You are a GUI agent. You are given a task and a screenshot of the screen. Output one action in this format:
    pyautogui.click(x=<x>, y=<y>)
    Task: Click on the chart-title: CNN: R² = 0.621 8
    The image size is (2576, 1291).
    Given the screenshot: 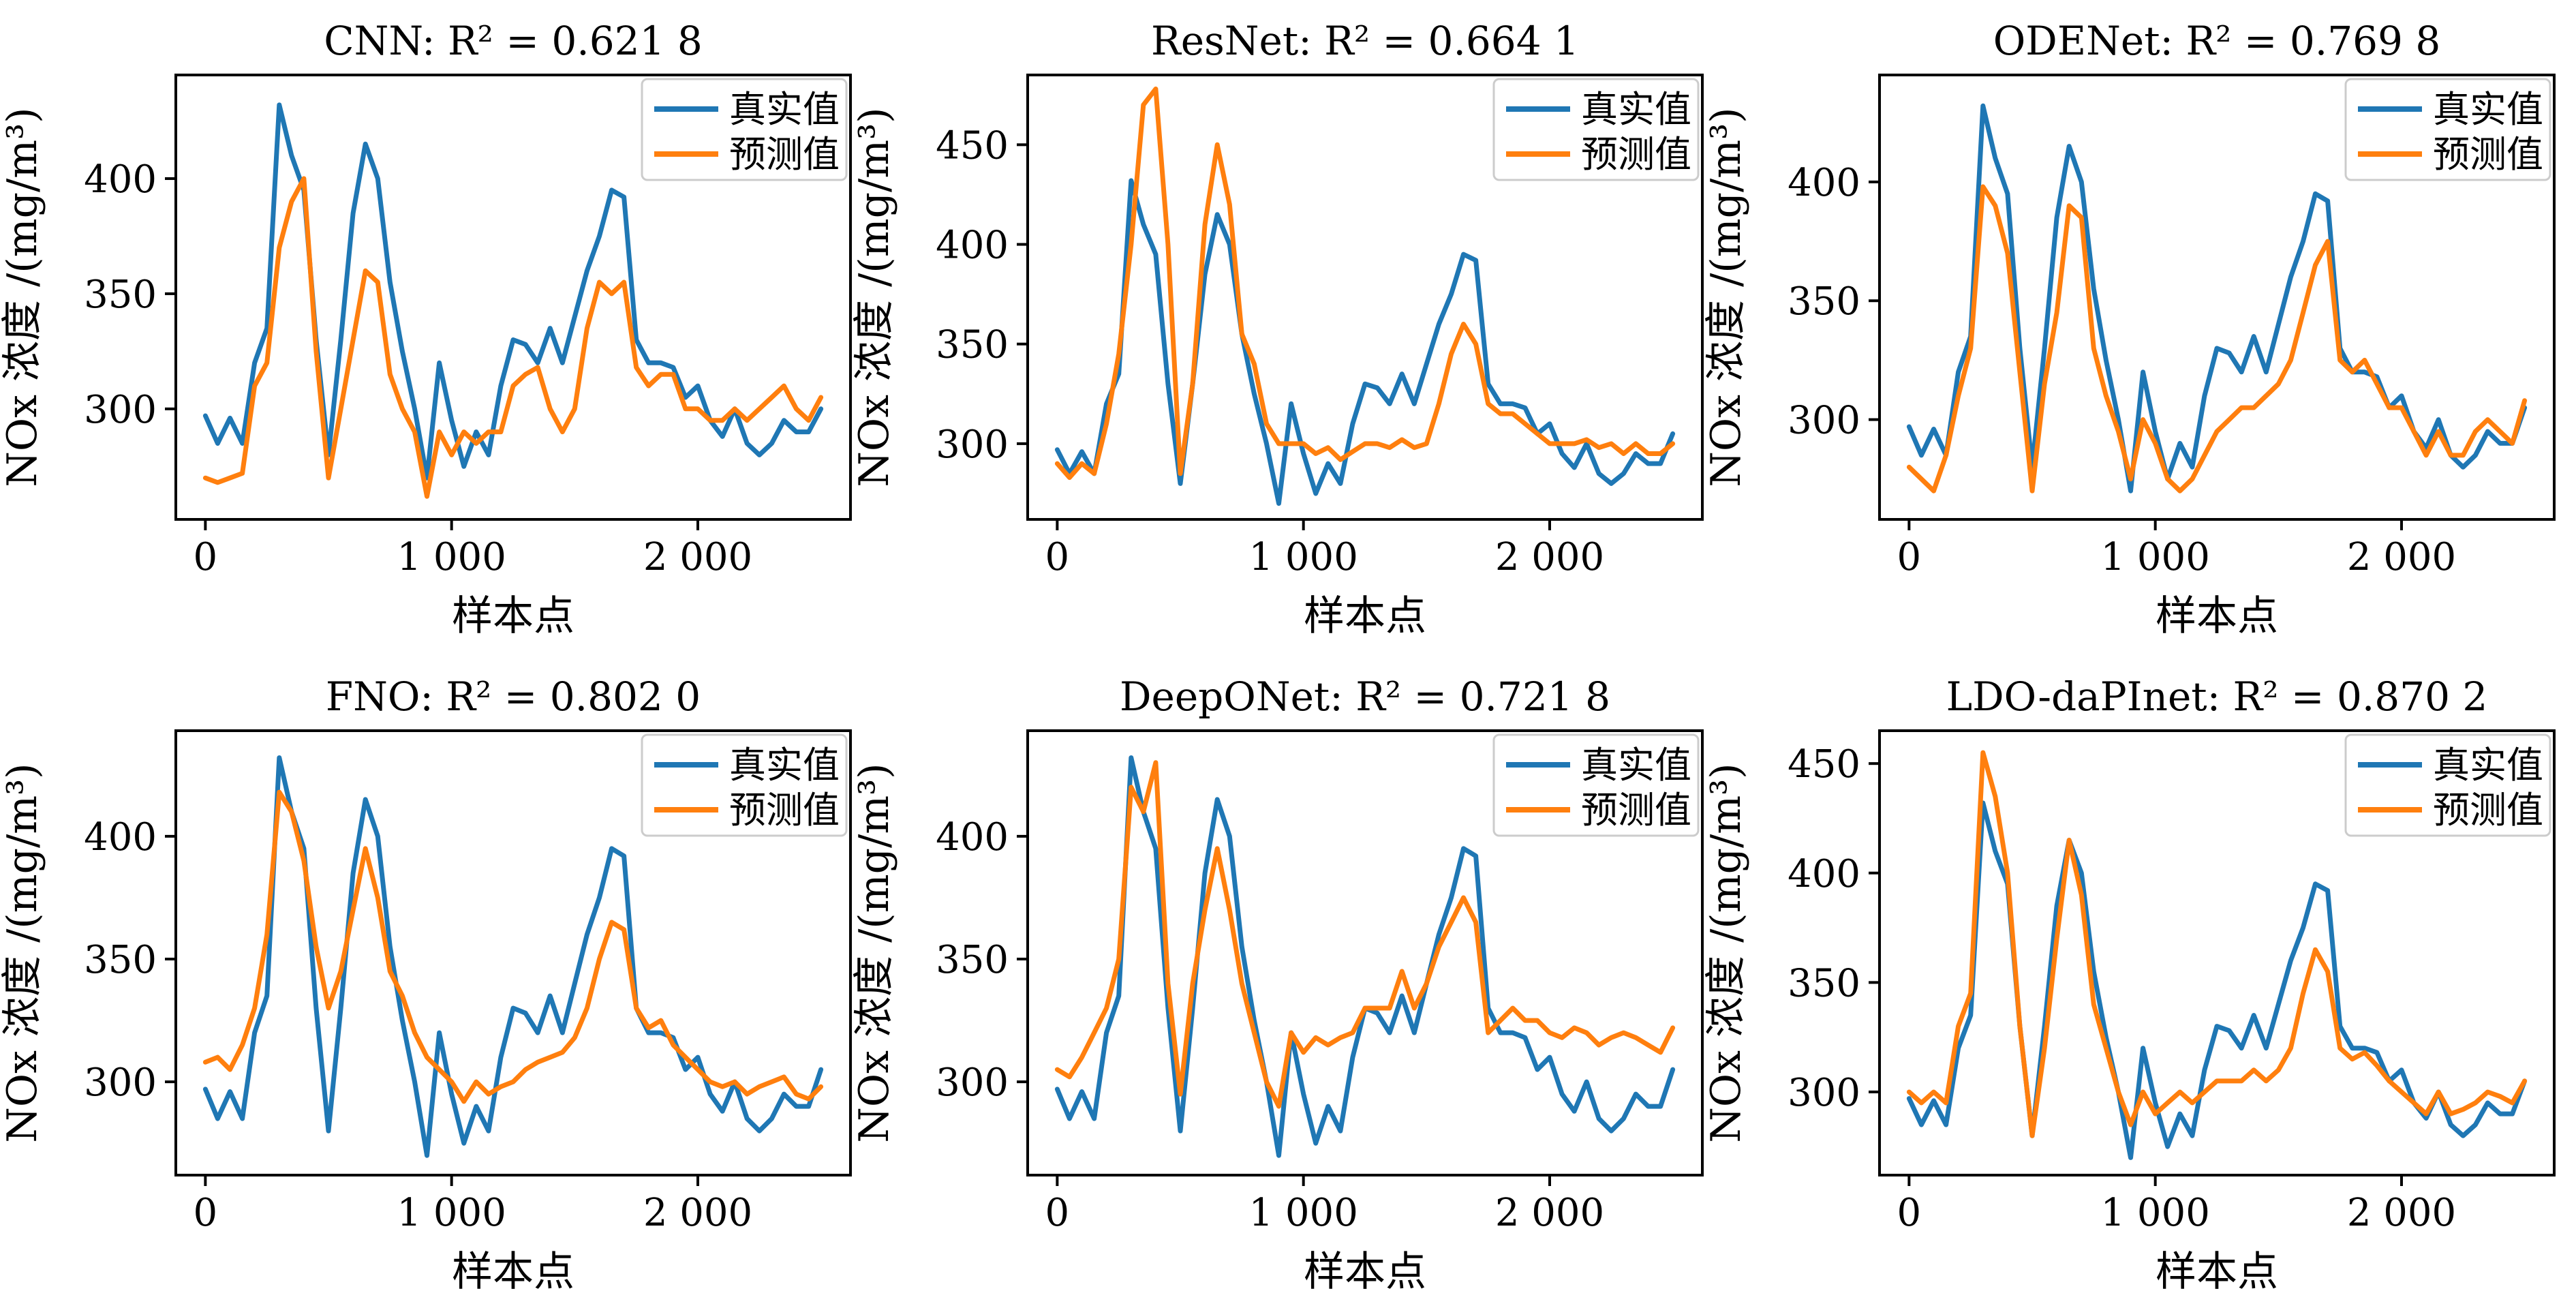 What is the action you would take?
    pyautogui.click(x=513, y=41)
    